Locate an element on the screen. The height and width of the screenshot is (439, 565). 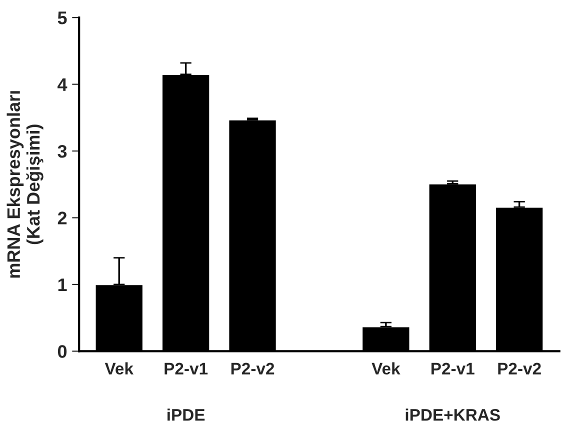
y-tick-label: 5 is located at coordinates (62, 18).